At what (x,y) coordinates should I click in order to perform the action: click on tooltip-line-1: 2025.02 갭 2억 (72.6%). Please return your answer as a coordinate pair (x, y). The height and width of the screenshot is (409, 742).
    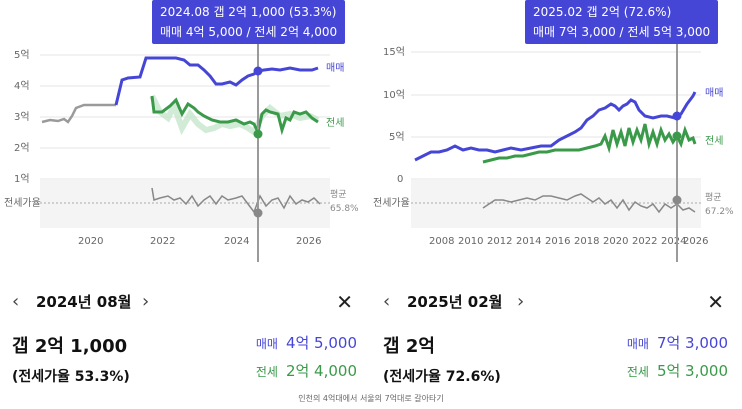
    Looking at the image, I should click on (602, 12).